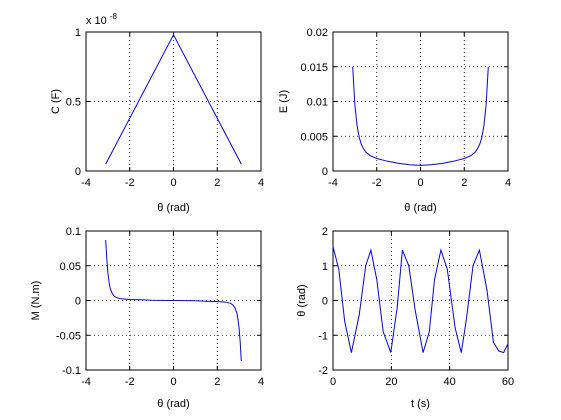  Describe the element at coordinates (323, 336) in the screenshot. I see `y-tick-label: -1` at that location.